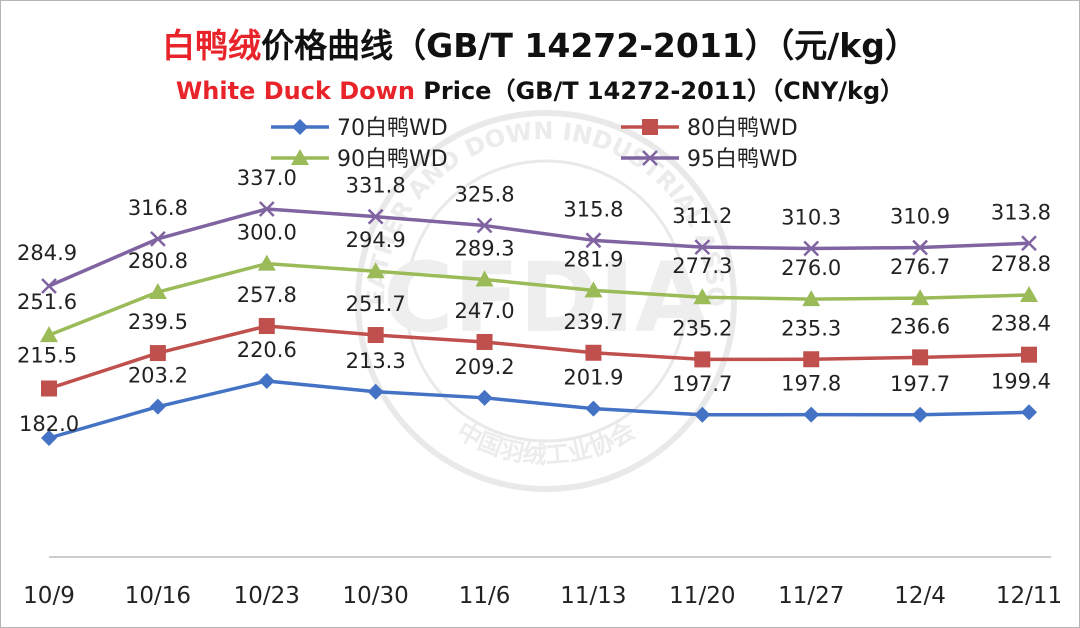 The height and width of the screenshot is (628, 1080). What do you see at coordinates (742, 128) in the screenshot?
I see `legend-label: 80白鸭WD` at bounding box center [742, 128].